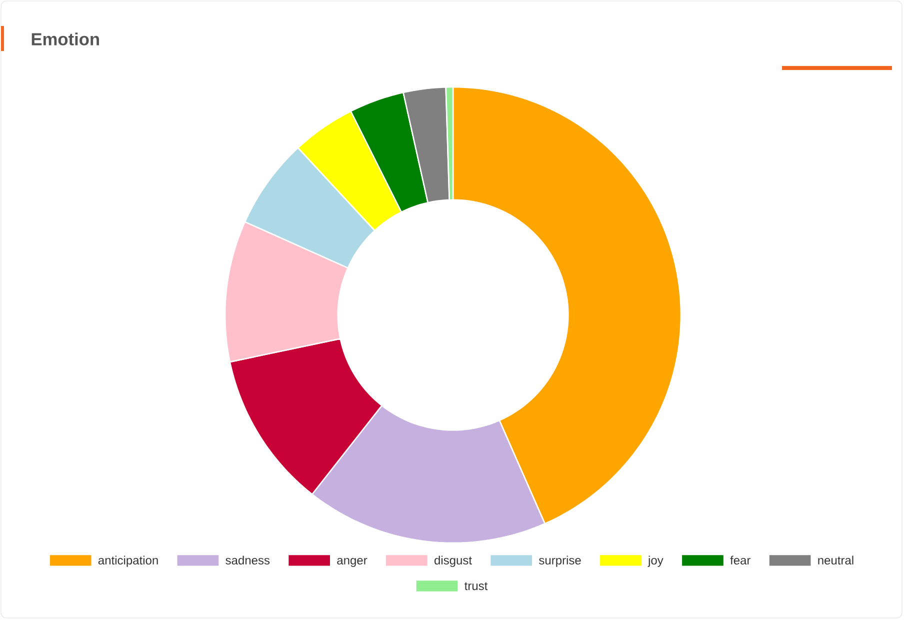 The width and height of the screenshot is (904, 620). Describe the element at coordinates (453, 561) in the screenshot. I see `legend-label: disgust` at that location.